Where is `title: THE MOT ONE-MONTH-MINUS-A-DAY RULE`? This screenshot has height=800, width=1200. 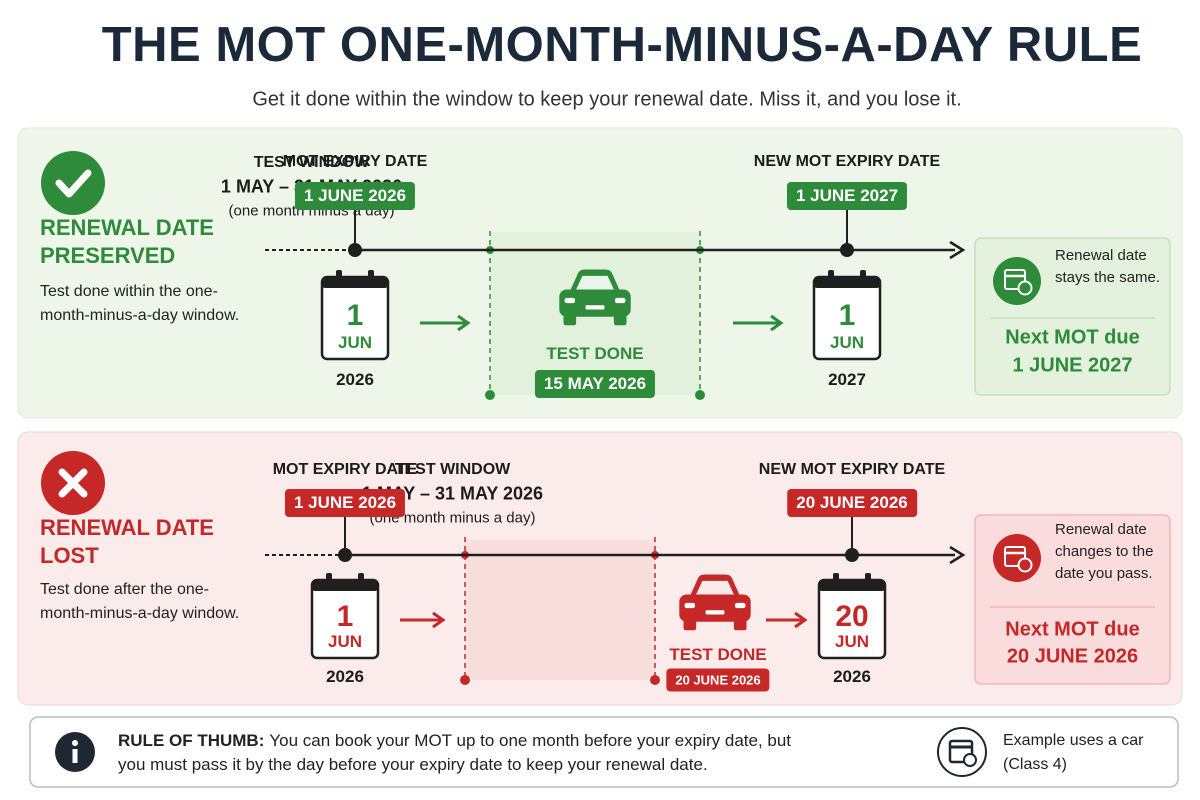
title: THE MOT ONE-MONTH-MINUS-A-DAY RULE is located at coordinates (622, 45).